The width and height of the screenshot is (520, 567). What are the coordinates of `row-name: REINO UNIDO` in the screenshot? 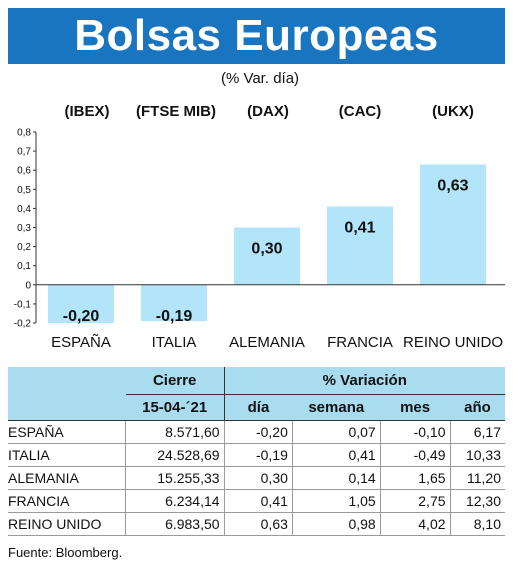 It's located at (67, 524).